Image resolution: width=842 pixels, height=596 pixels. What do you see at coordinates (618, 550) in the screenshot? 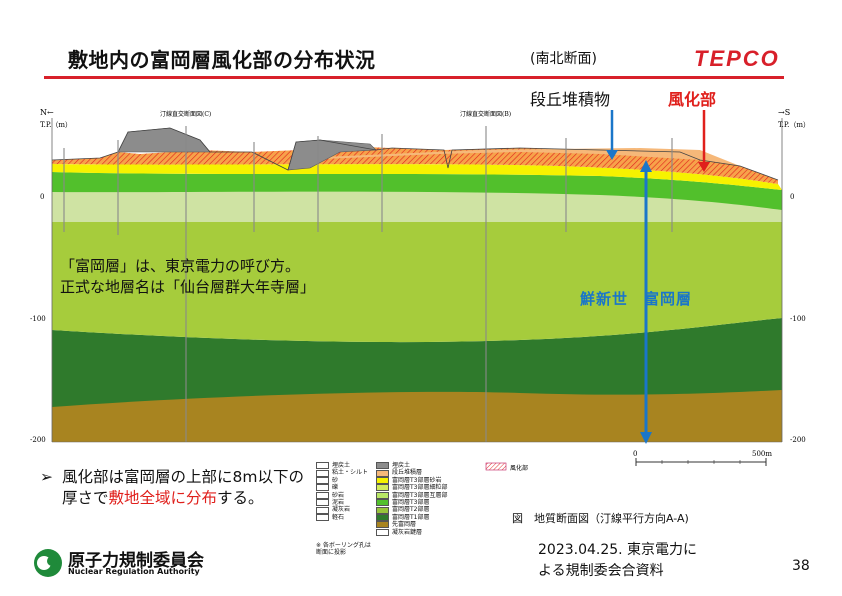
I see `source-line1: 2023.04.25. 東京電力に` at bounding box center [618, 550].